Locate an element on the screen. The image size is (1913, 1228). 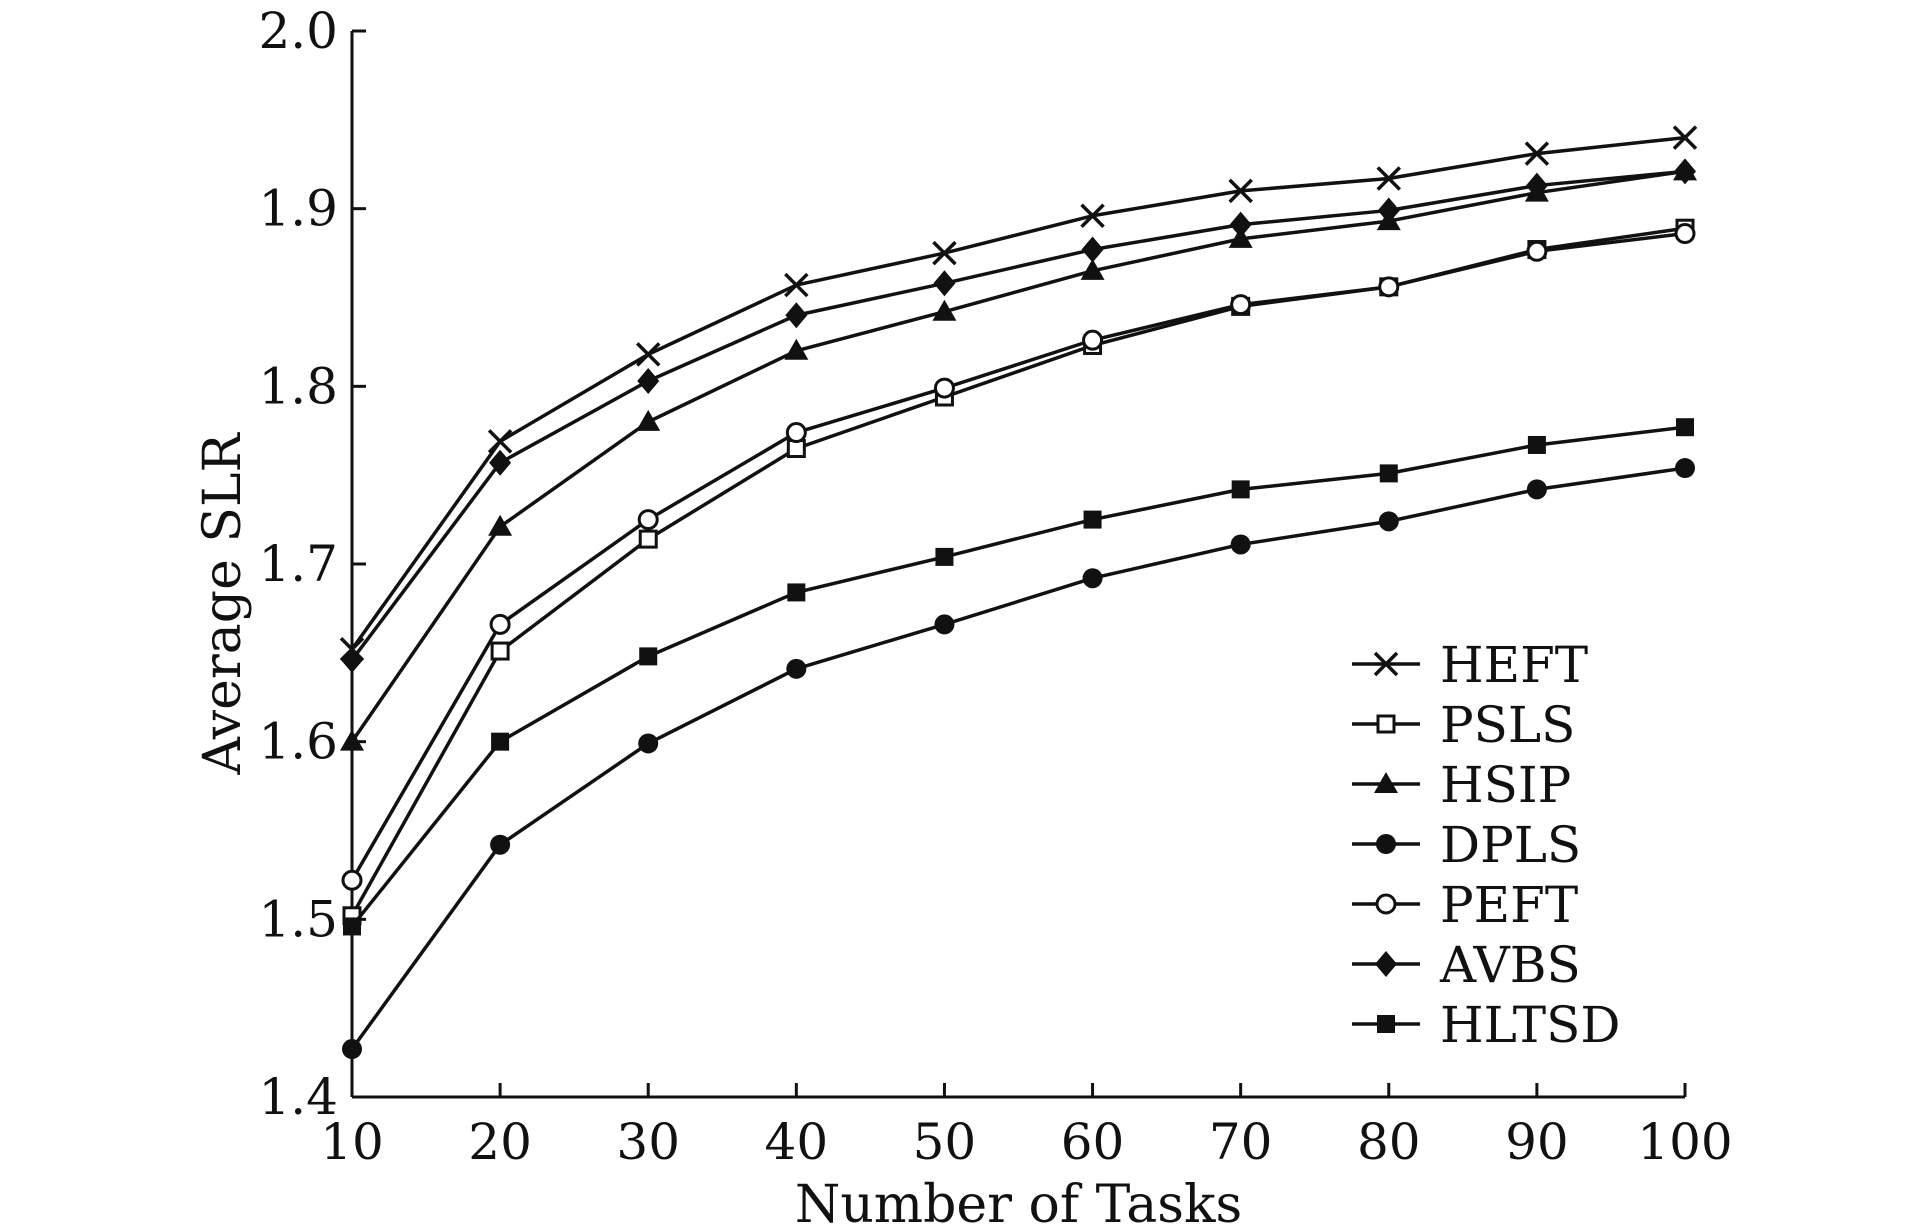
legend-item-hsip: HSIP is located at coordinates (1461, 785).